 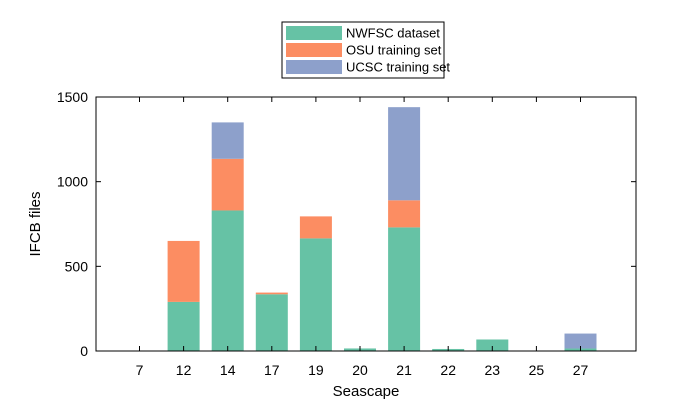 I want to click on x-tick-label: 19, so click(x=316, y=370).